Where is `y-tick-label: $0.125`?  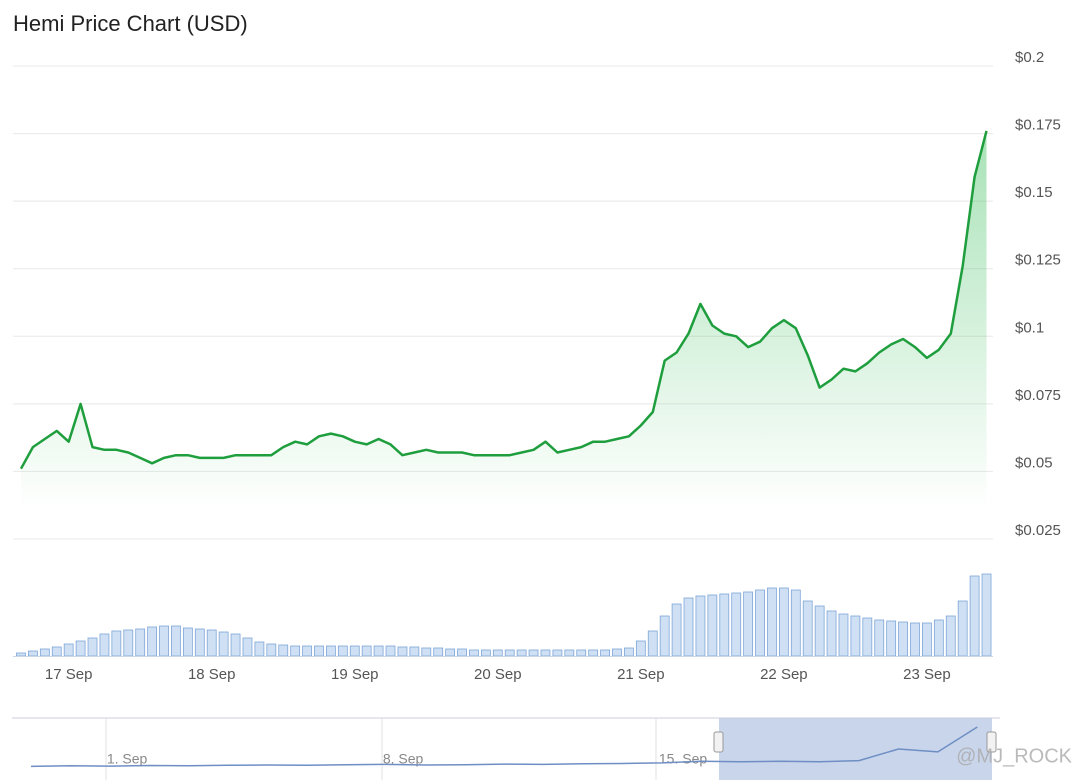 y-tick-label: $0.125 is located at coordinates (1038, 260).